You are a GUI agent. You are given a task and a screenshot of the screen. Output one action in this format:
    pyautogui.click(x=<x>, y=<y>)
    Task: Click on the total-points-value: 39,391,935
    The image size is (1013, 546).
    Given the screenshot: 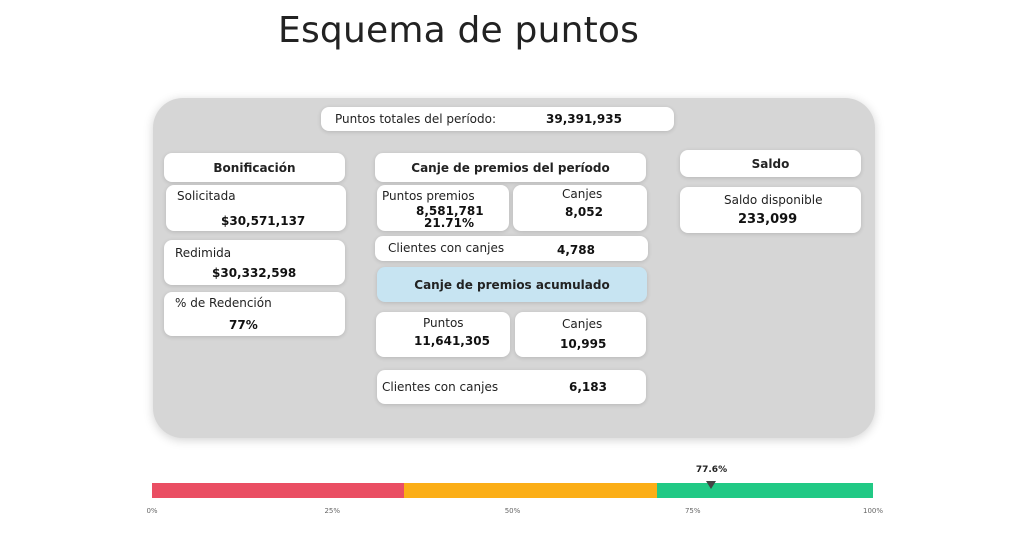 What is the action you would take?
    pyautogui.click(x=584, y=119)
    